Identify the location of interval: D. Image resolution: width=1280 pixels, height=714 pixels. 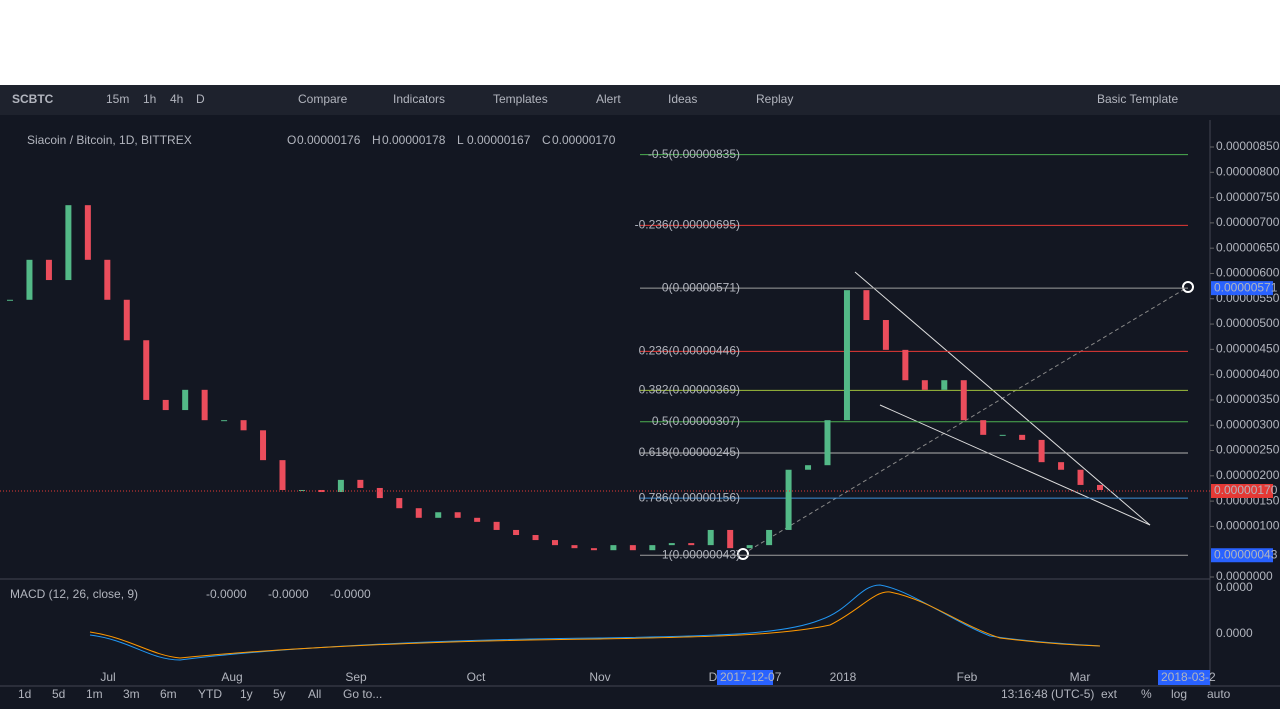
(200, 99).